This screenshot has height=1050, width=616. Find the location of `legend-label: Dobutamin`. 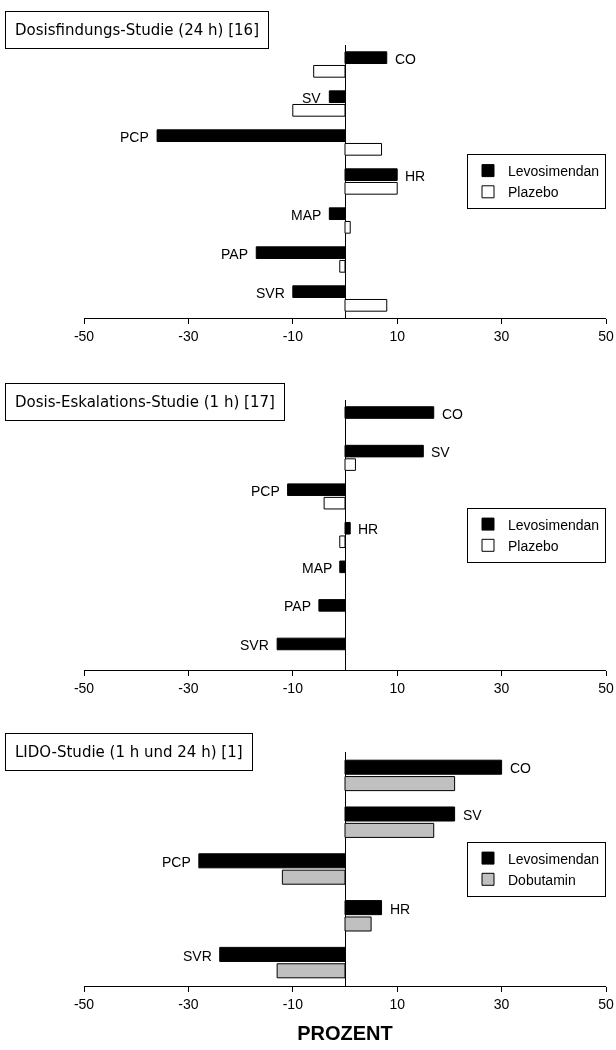

legend-label: Dobutamin is located at coordinates (542, 879).